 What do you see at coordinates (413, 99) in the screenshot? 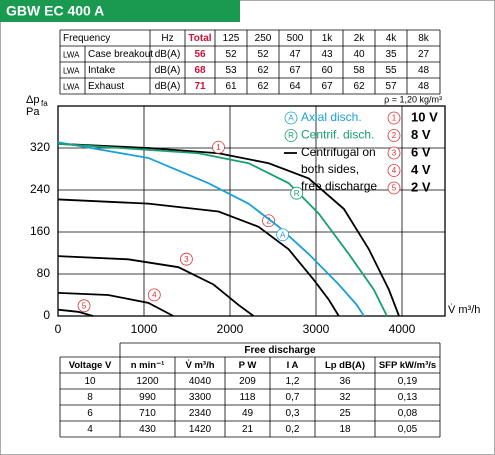
I see `note: ρ = 1,20 kg/m³` at bounding box center [413, 99].